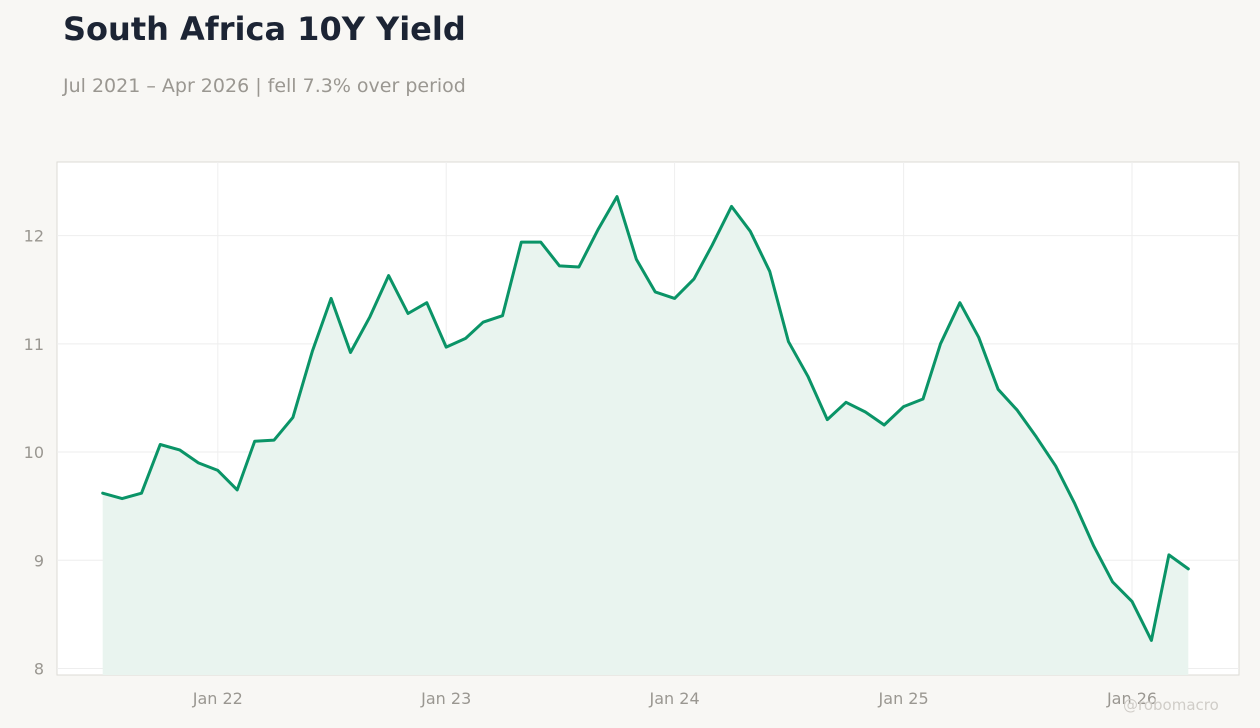 This screenshot has width=1260, height=728. Describe the element at coordinates (445, 698) in the screenshot. I see `x-tick-label: Jan 23` at that location.